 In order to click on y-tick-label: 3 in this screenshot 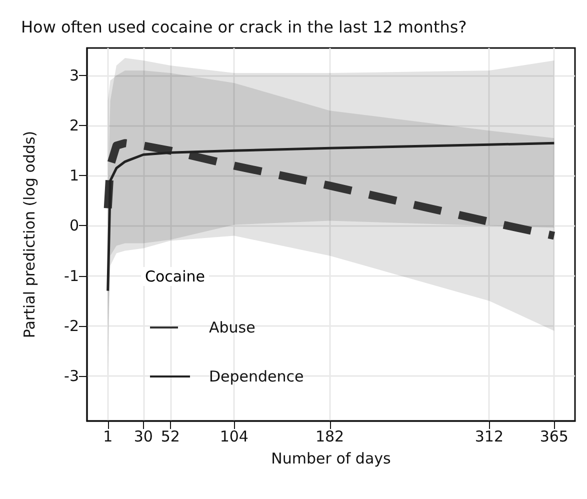, I will do `click(74, 75)`.